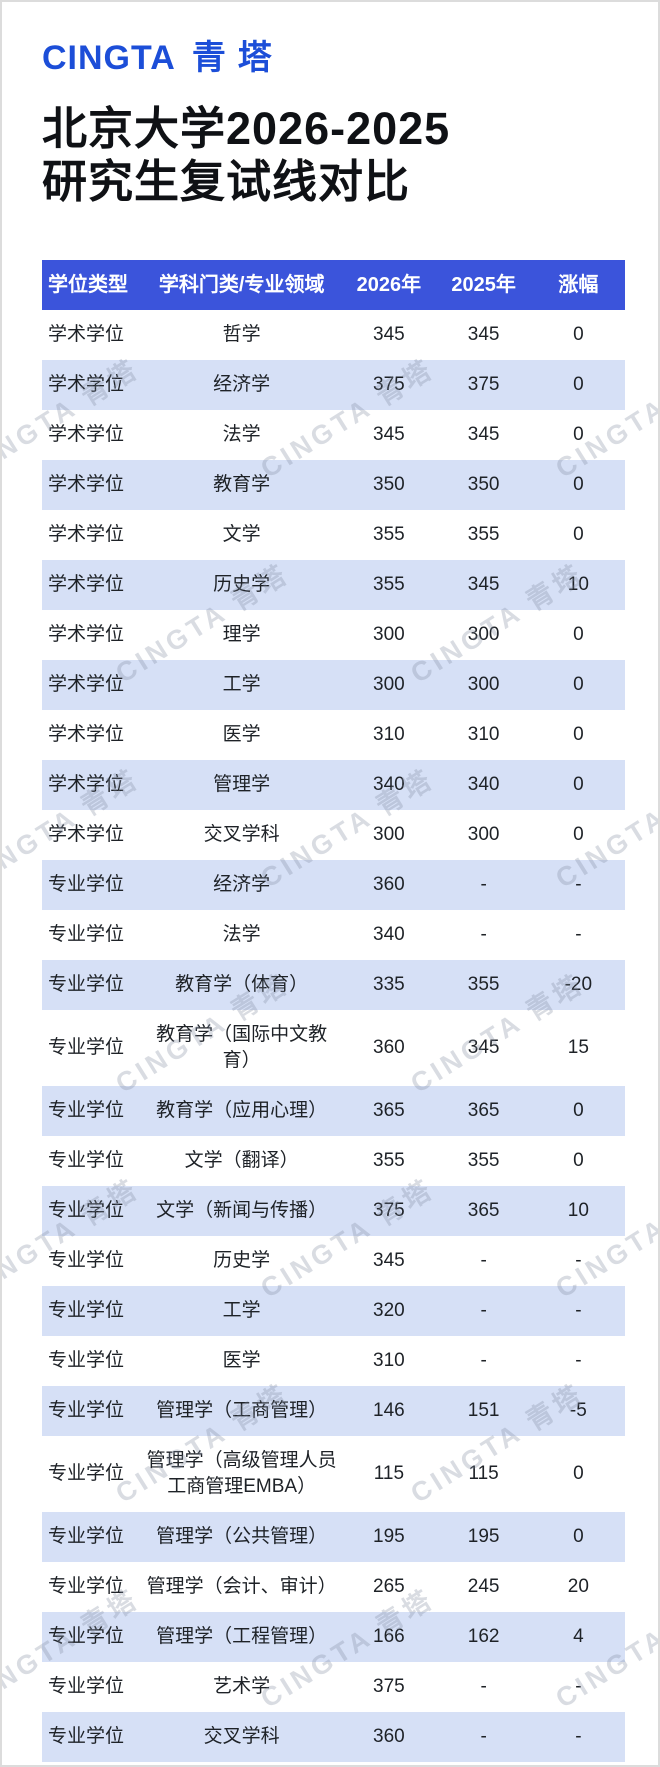 Image resolution: width=660 pixels, height=1767 pixels. I want to click on cell-discipline: 医学, so click(241, 734).